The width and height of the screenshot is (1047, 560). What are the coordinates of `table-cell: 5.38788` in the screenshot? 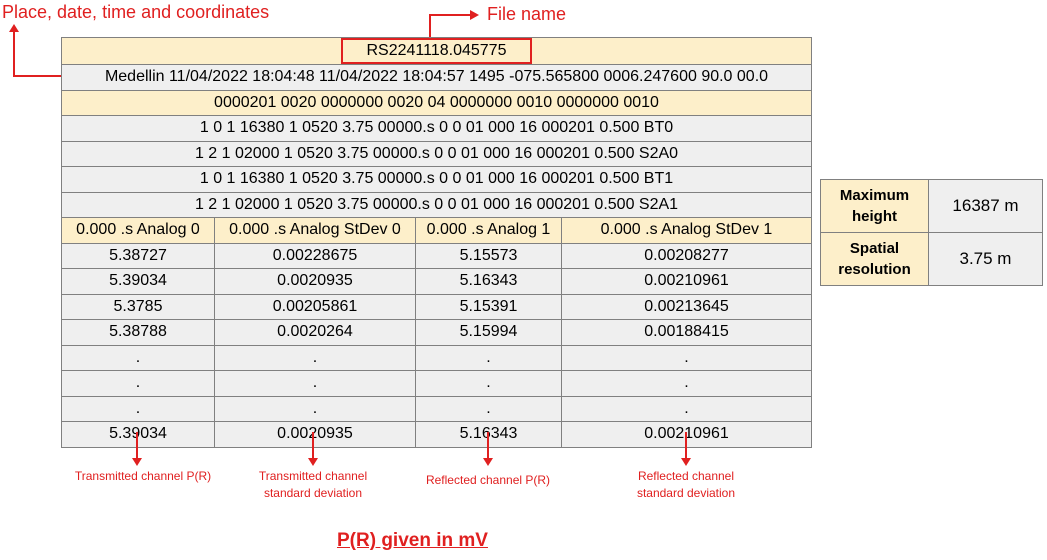 It's located at (138, 332).